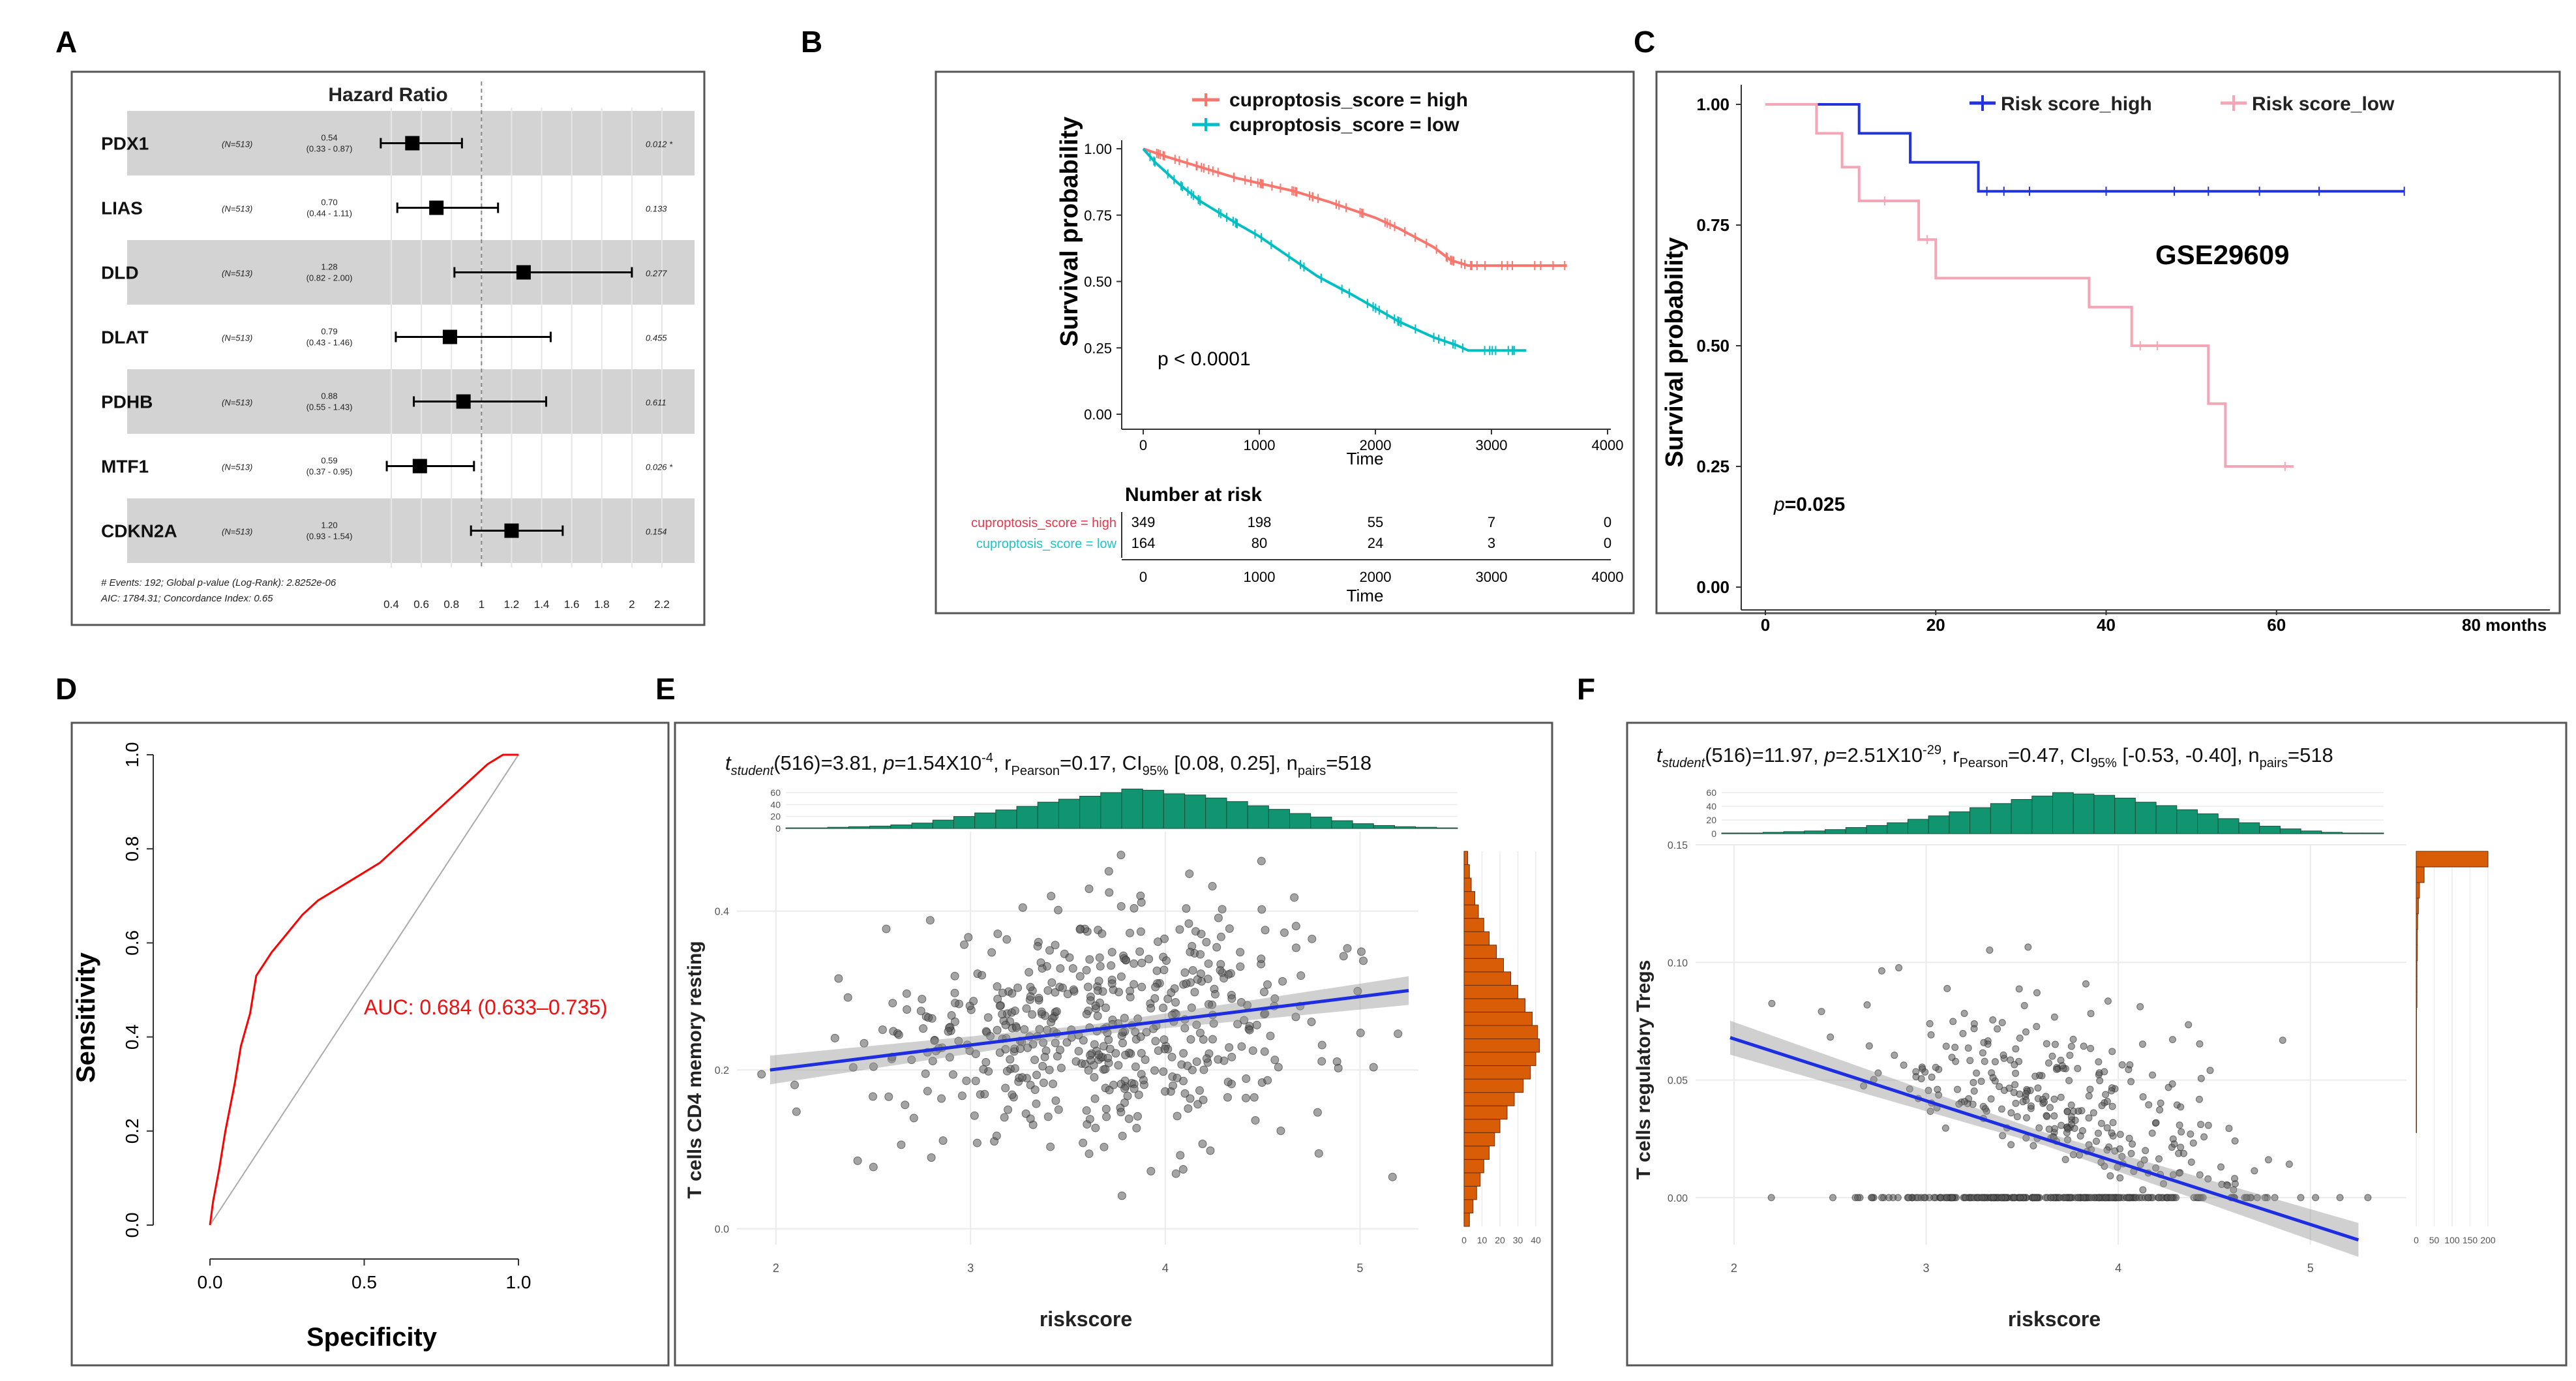 Image resolution: width=2576 pixels, height=1381 pixels. What do you see at coordinates (1711, 820) in the screenshot?
I see `top-hist-tick-label: 20` at bounding box center [1711, 820].